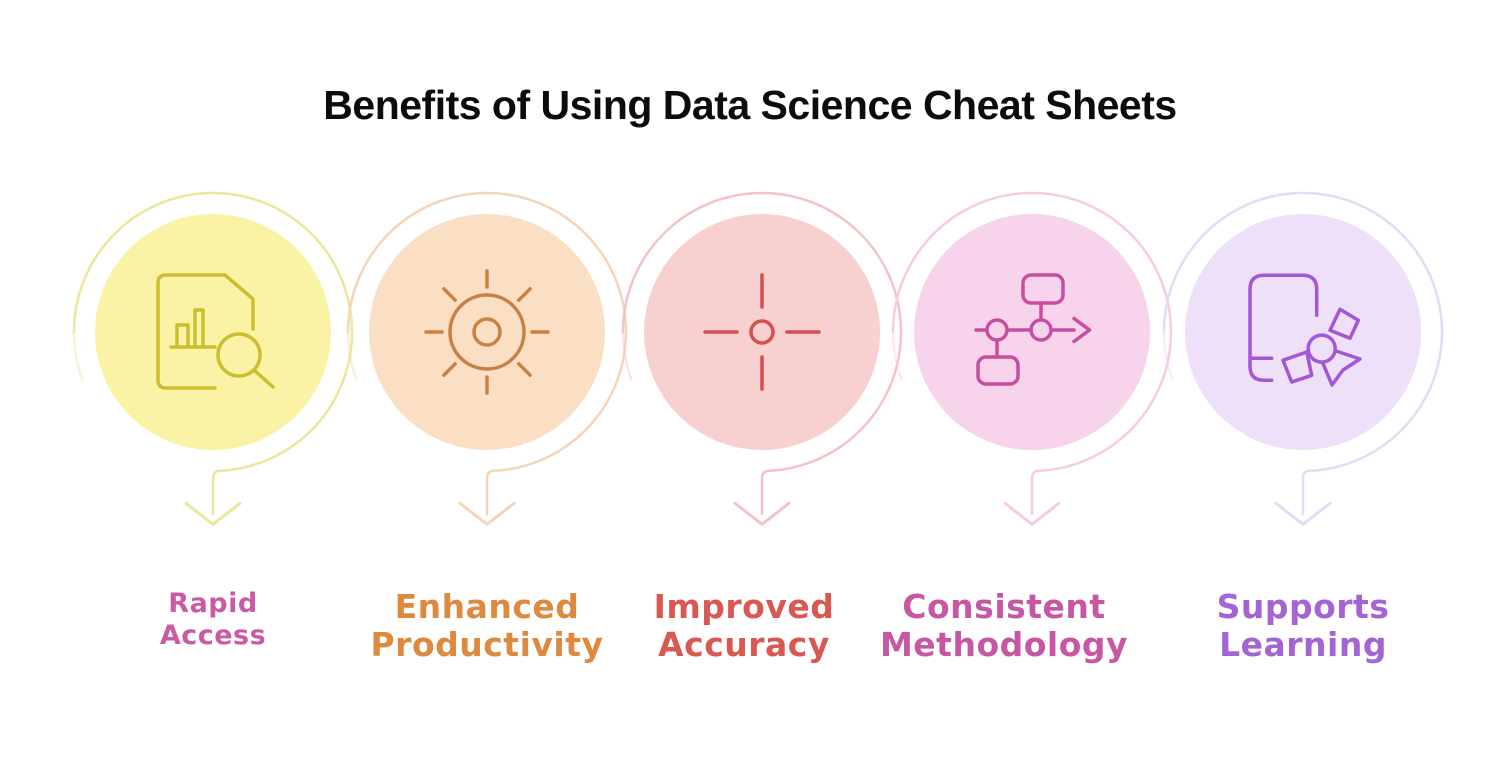 Image resolution: width=1500 pixels, height=775 pixels. I want to click on benefit-item-rapid-access: Rapid Access, so click(213, 437).